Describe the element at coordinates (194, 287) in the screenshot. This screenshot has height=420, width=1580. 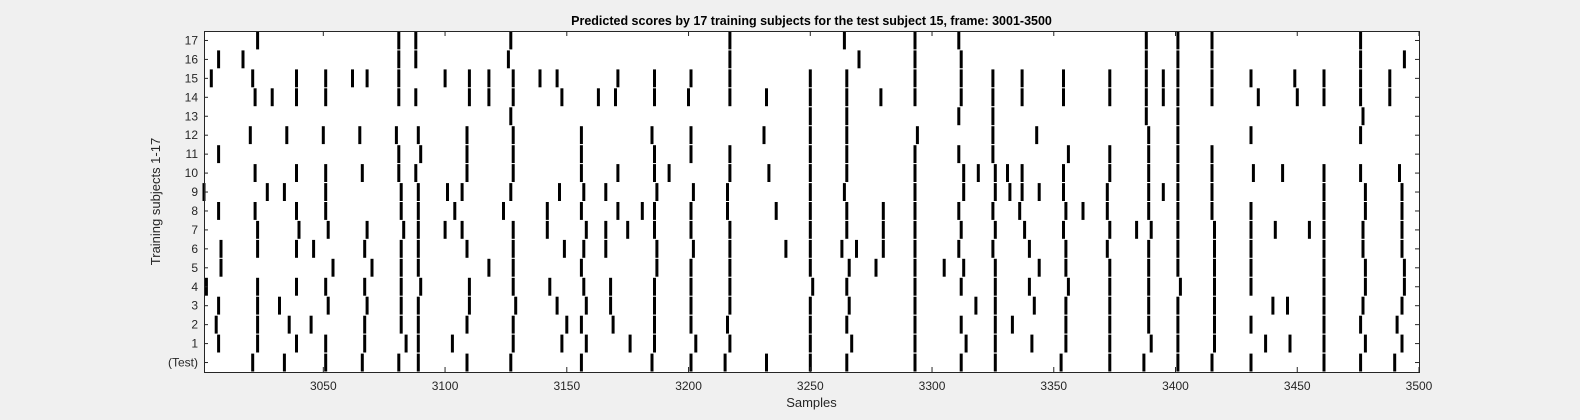
I see `y-tick-label: 4` at that location.